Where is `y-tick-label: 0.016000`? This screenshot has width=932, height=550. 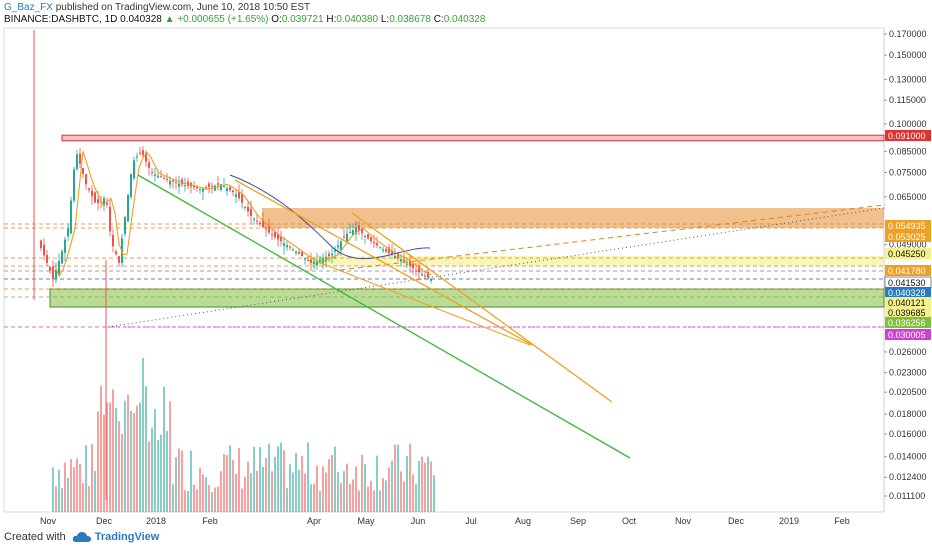 y-tick-label: 0.016000 is located at coordinates (908, 434).